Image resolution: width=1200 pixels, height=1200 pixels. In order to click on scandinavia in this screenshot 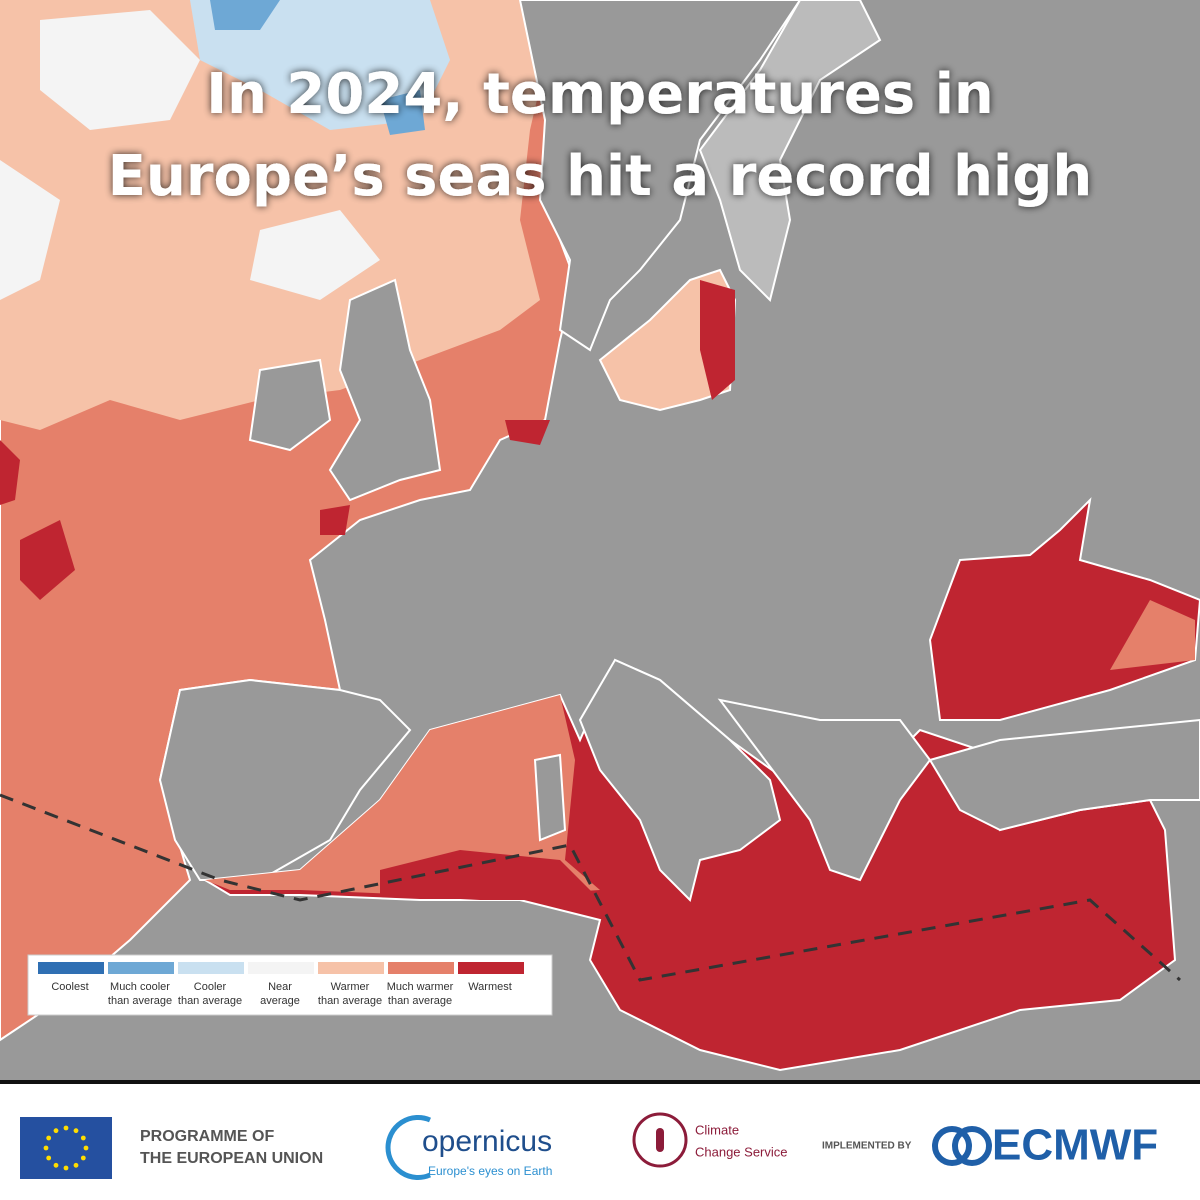, I will do `click(660, 176)`.